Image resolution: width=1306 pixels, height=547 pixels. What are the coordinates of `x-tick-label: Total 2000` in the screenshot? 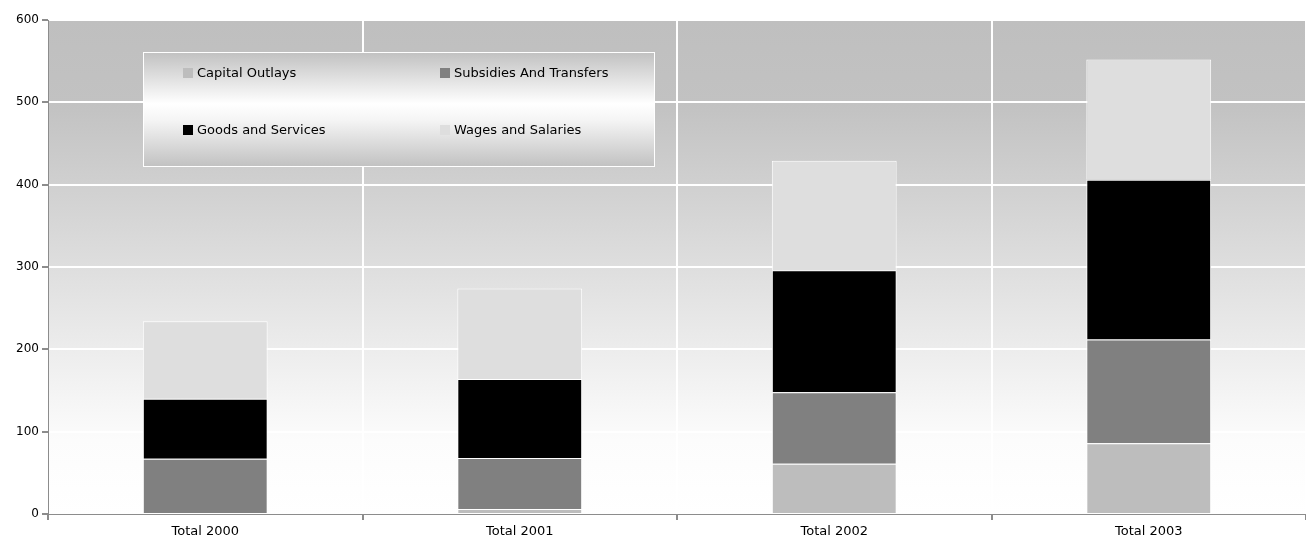 It's located at (205, 531).